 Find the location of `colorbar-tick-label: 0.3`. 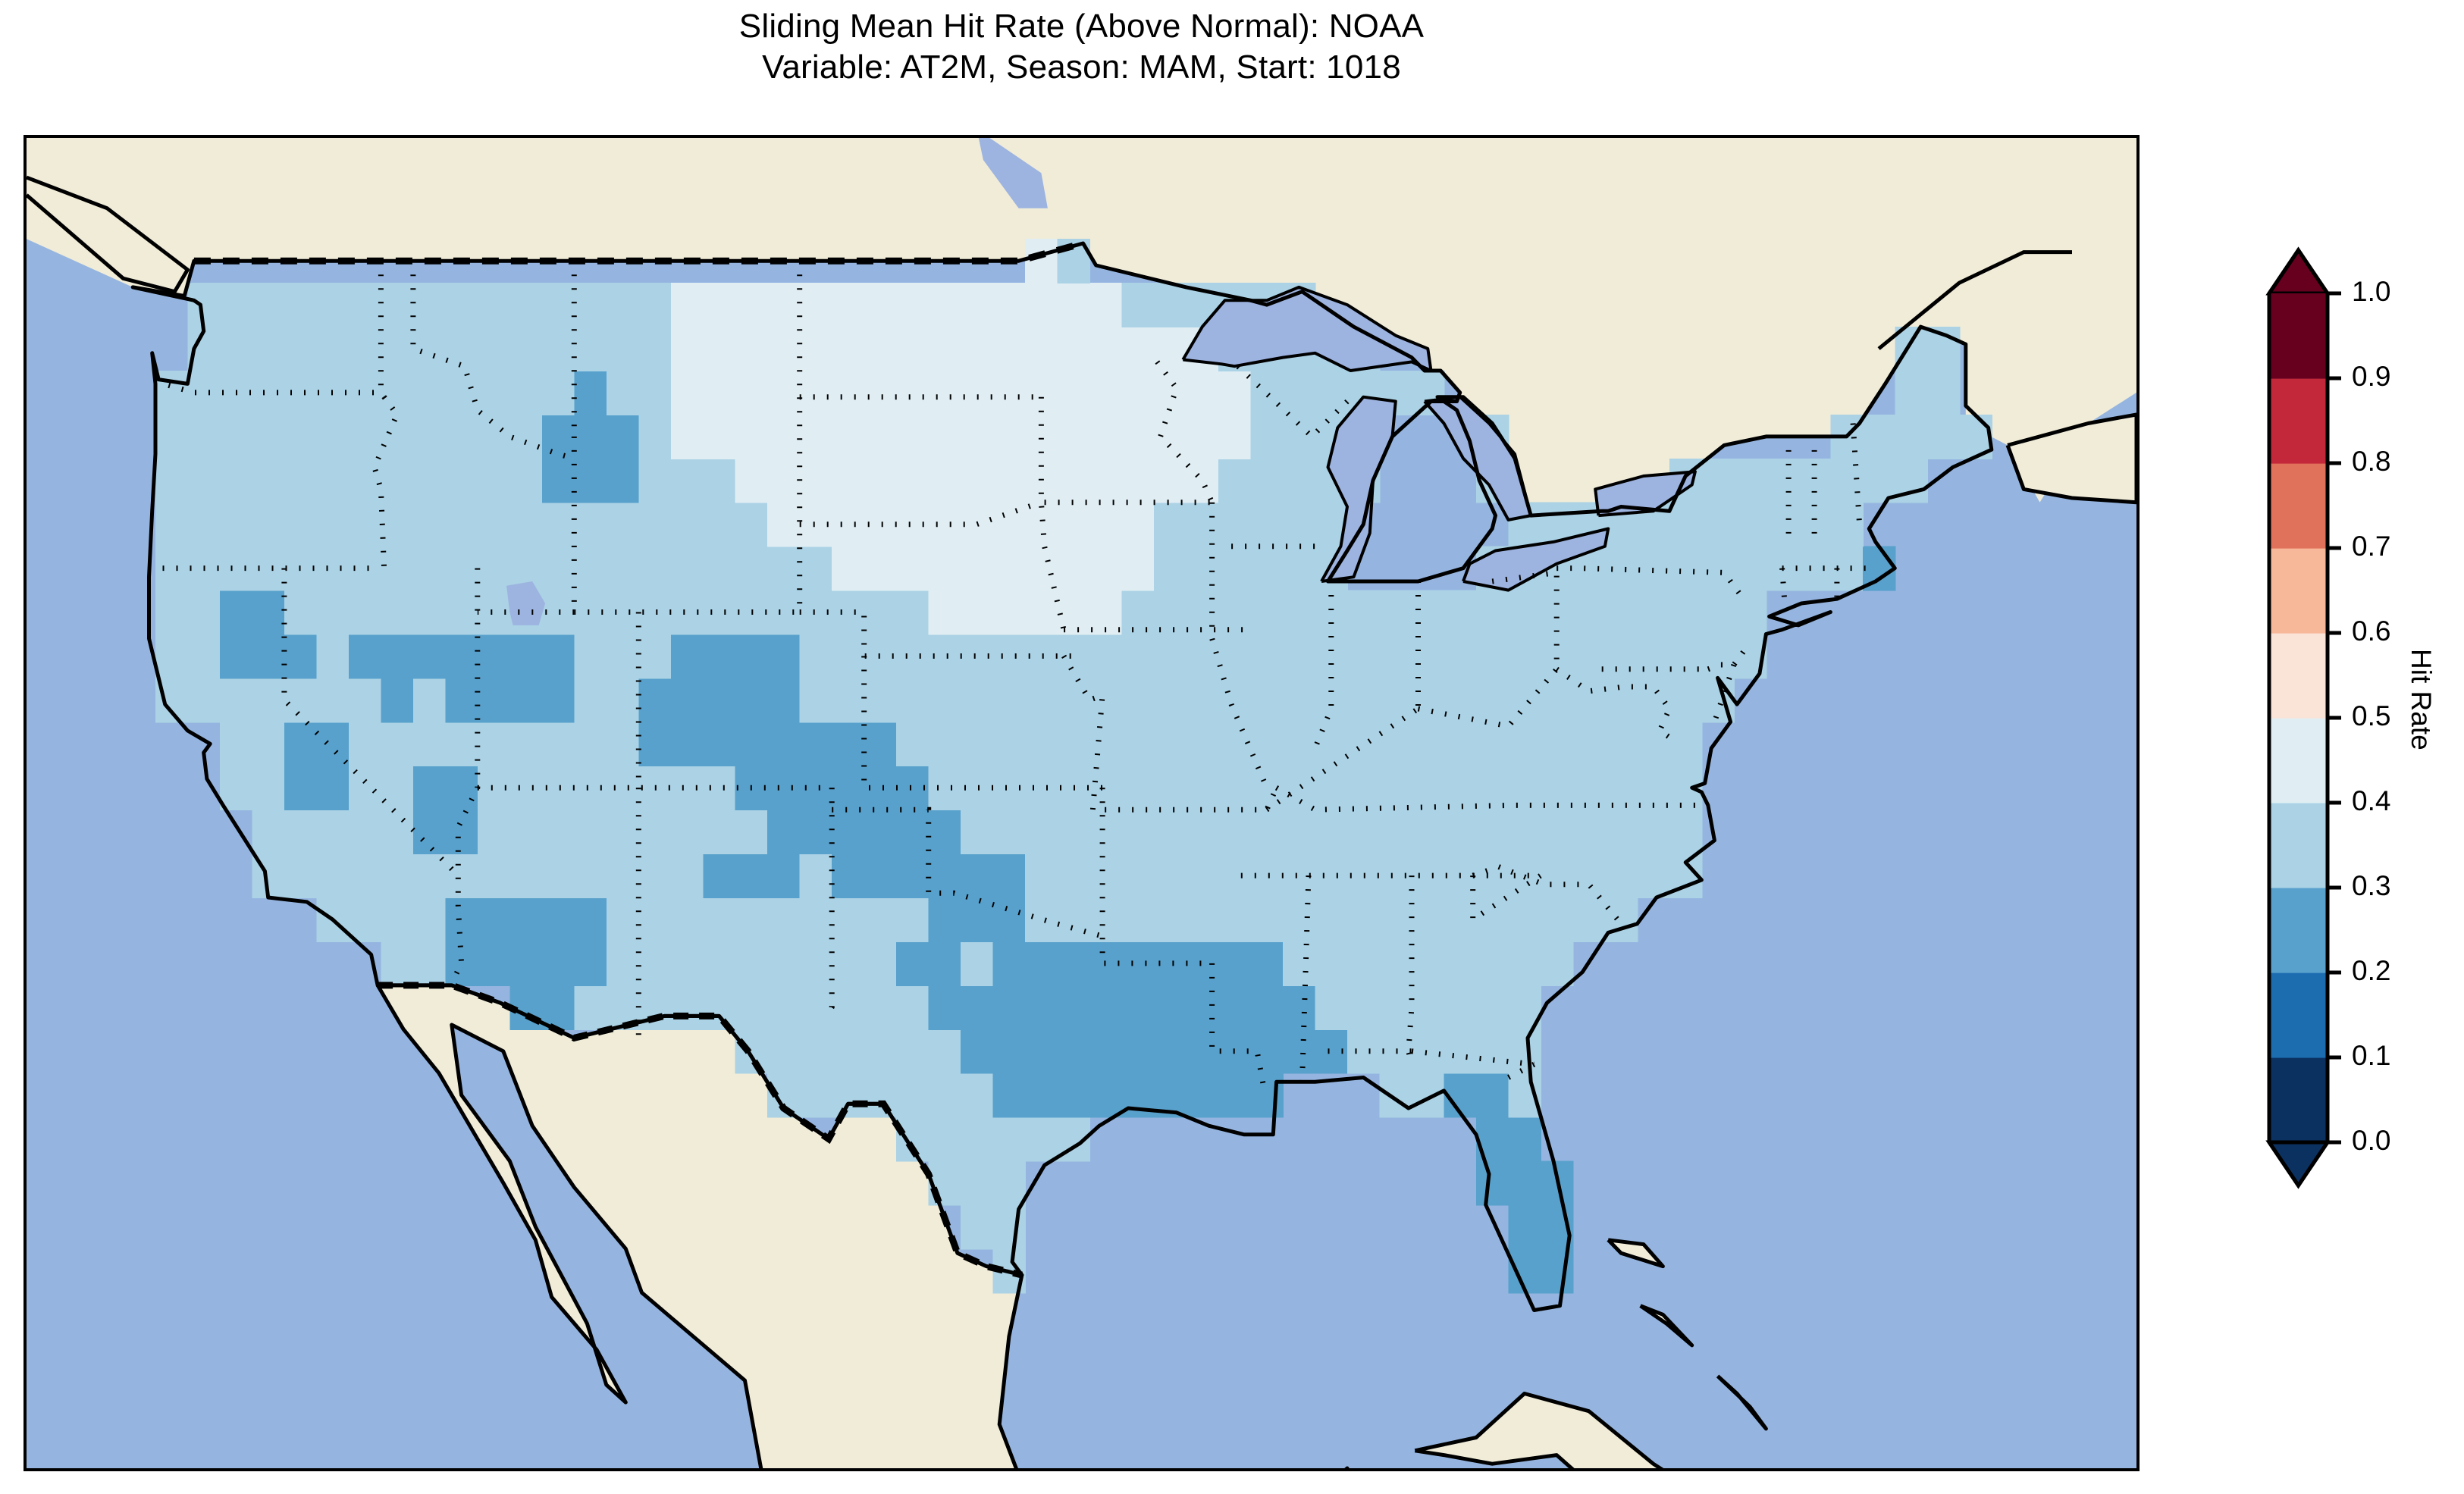

colorbar-tick-label: 0.3 is located at coordinates (2371, 885).